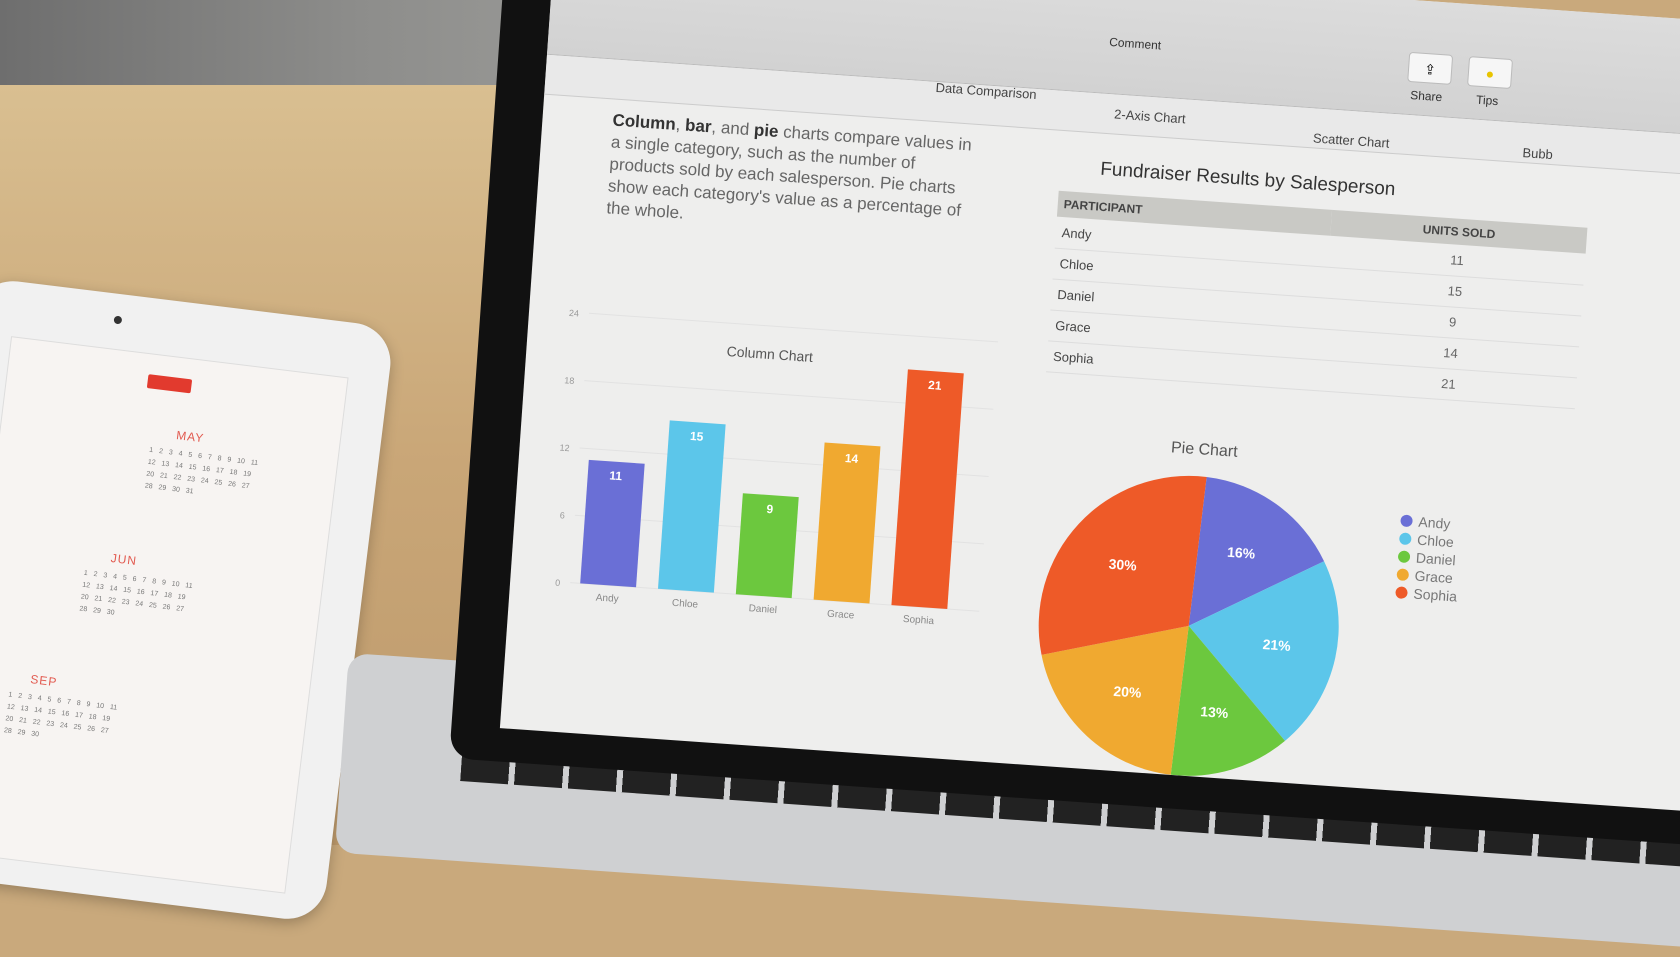 Image resolution: width=1680 pixels, height=957 pixels. I want to click on month-label: MAY, so click(190, 437).